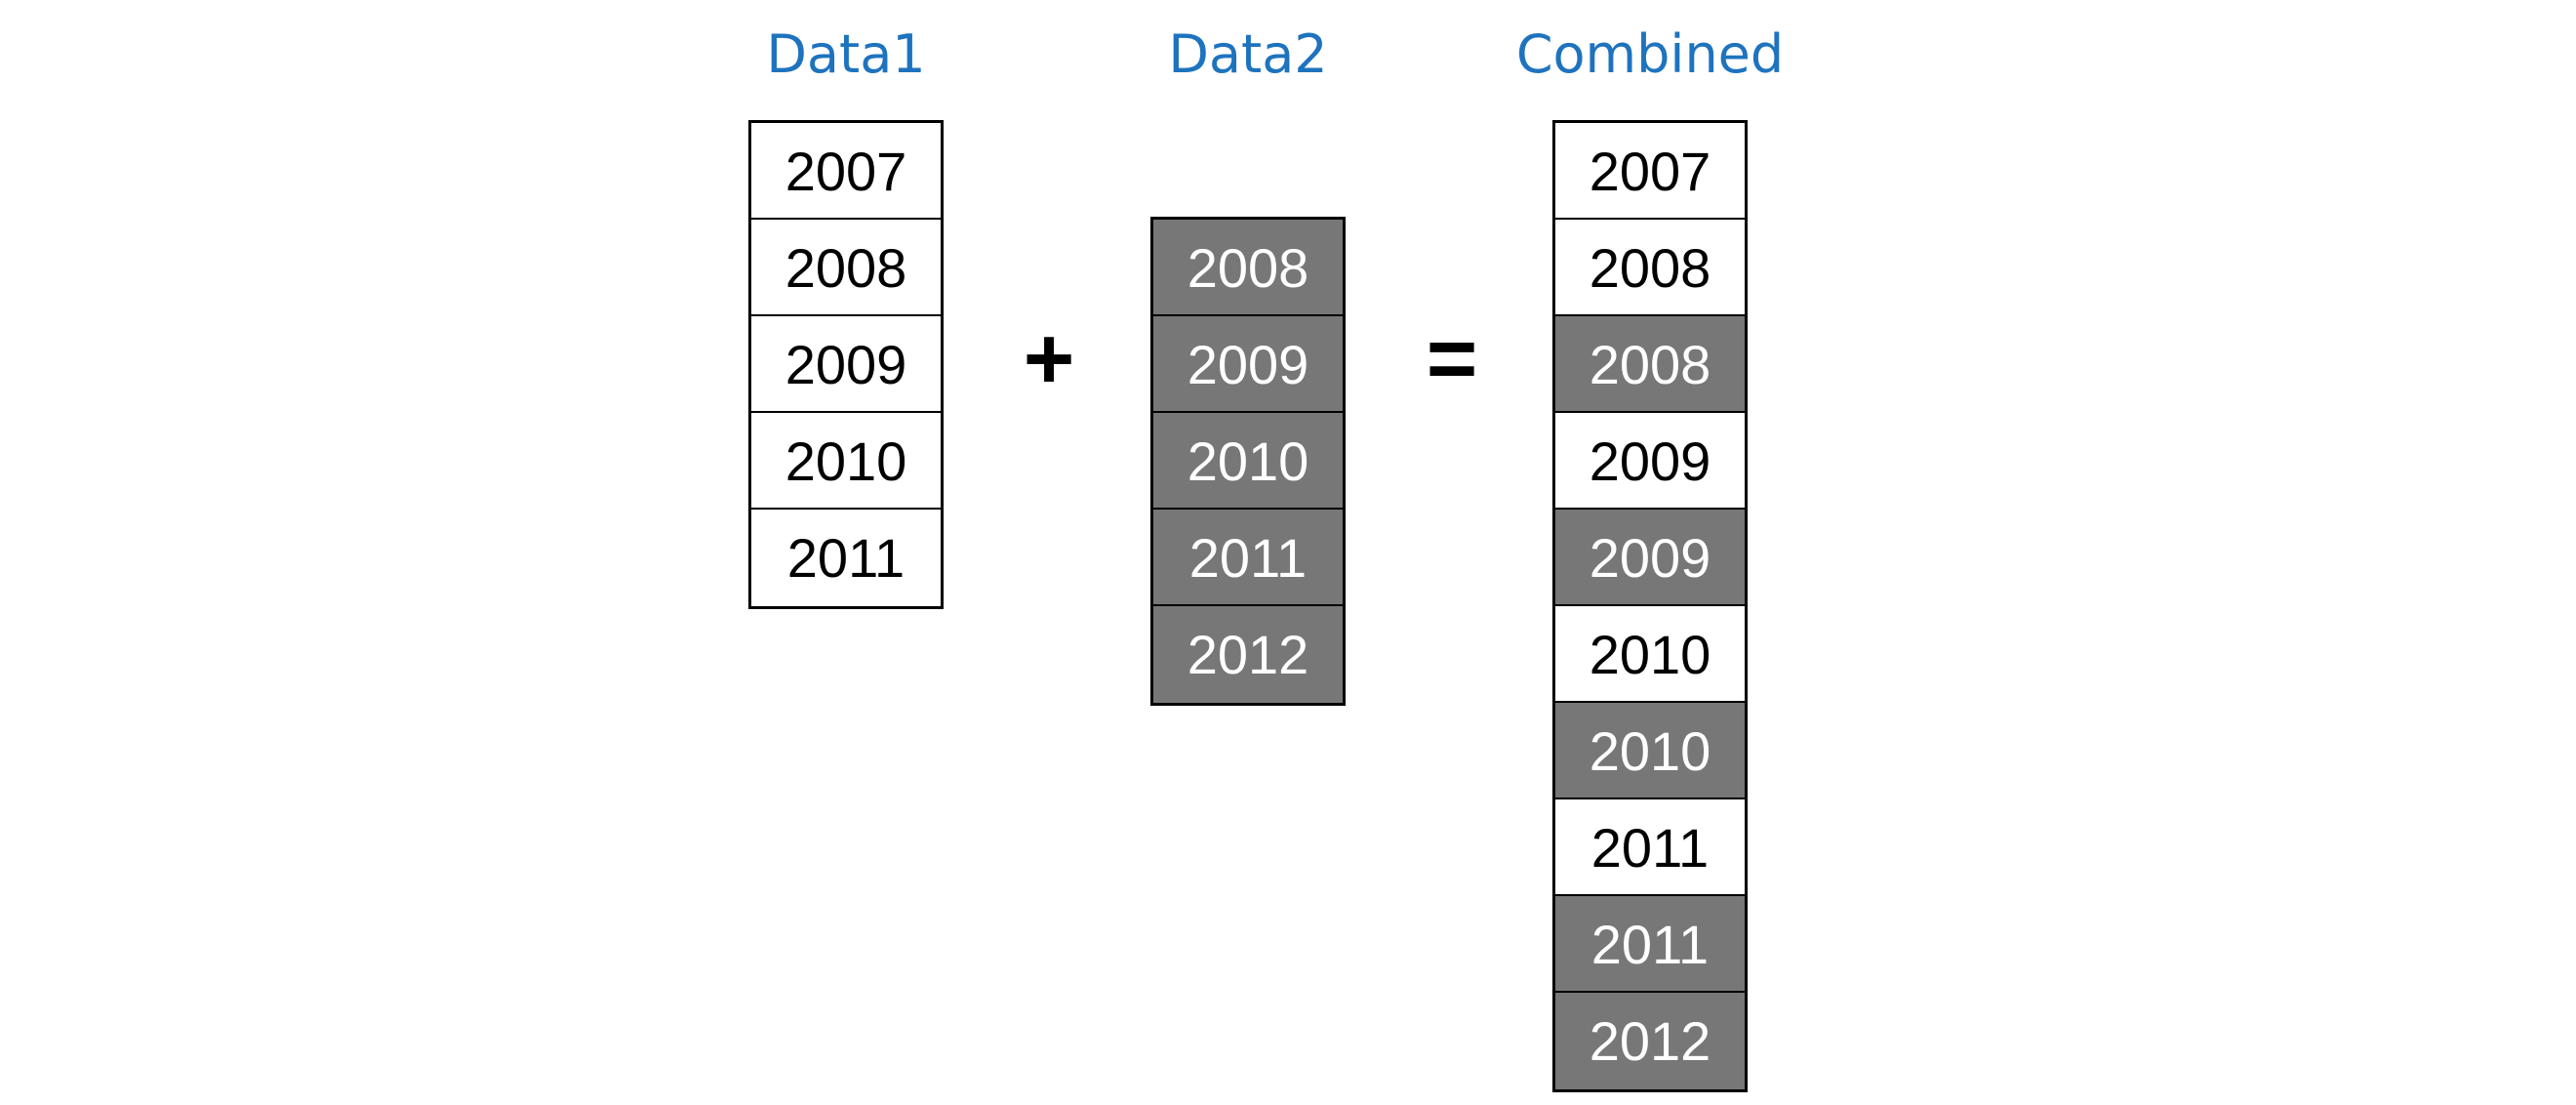  What do you see at coordinates (1452, 359) in the screenshot?
I see `equals-operator: =` at bounding box center [1452, 359].